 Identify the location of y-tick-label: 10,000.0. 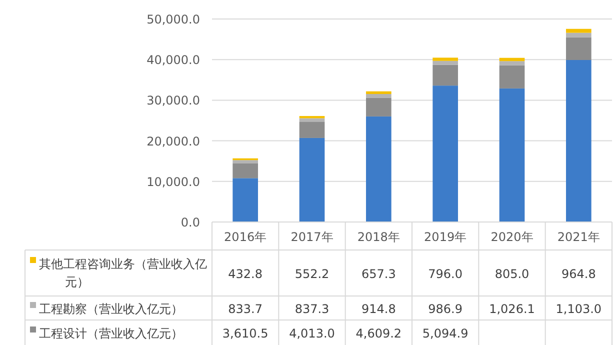
(173, 181).